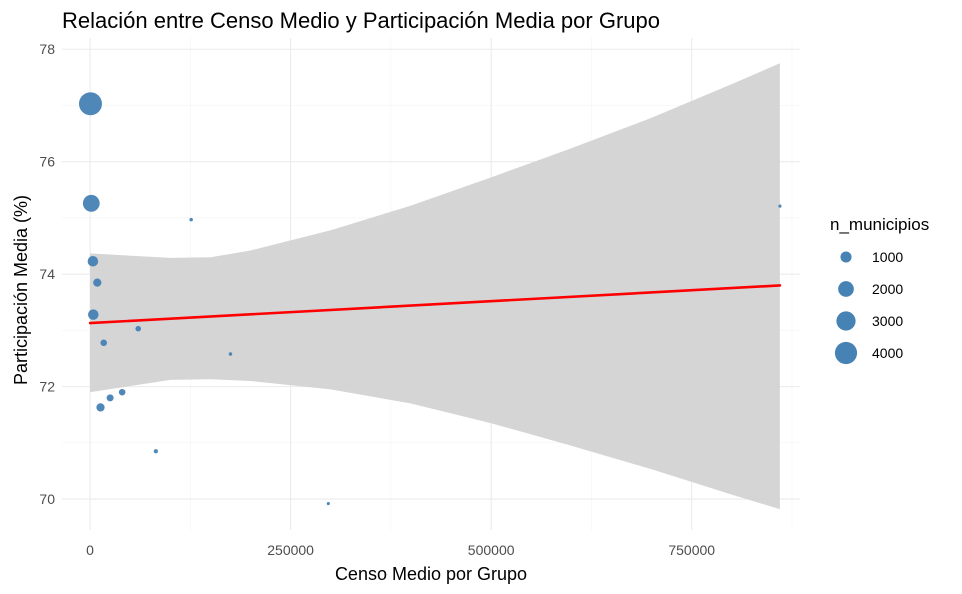  What do you see at coordinates (691, 550) in the screenshot?
I see `x-tick-label: 750000` at bounding box center [691, 550].